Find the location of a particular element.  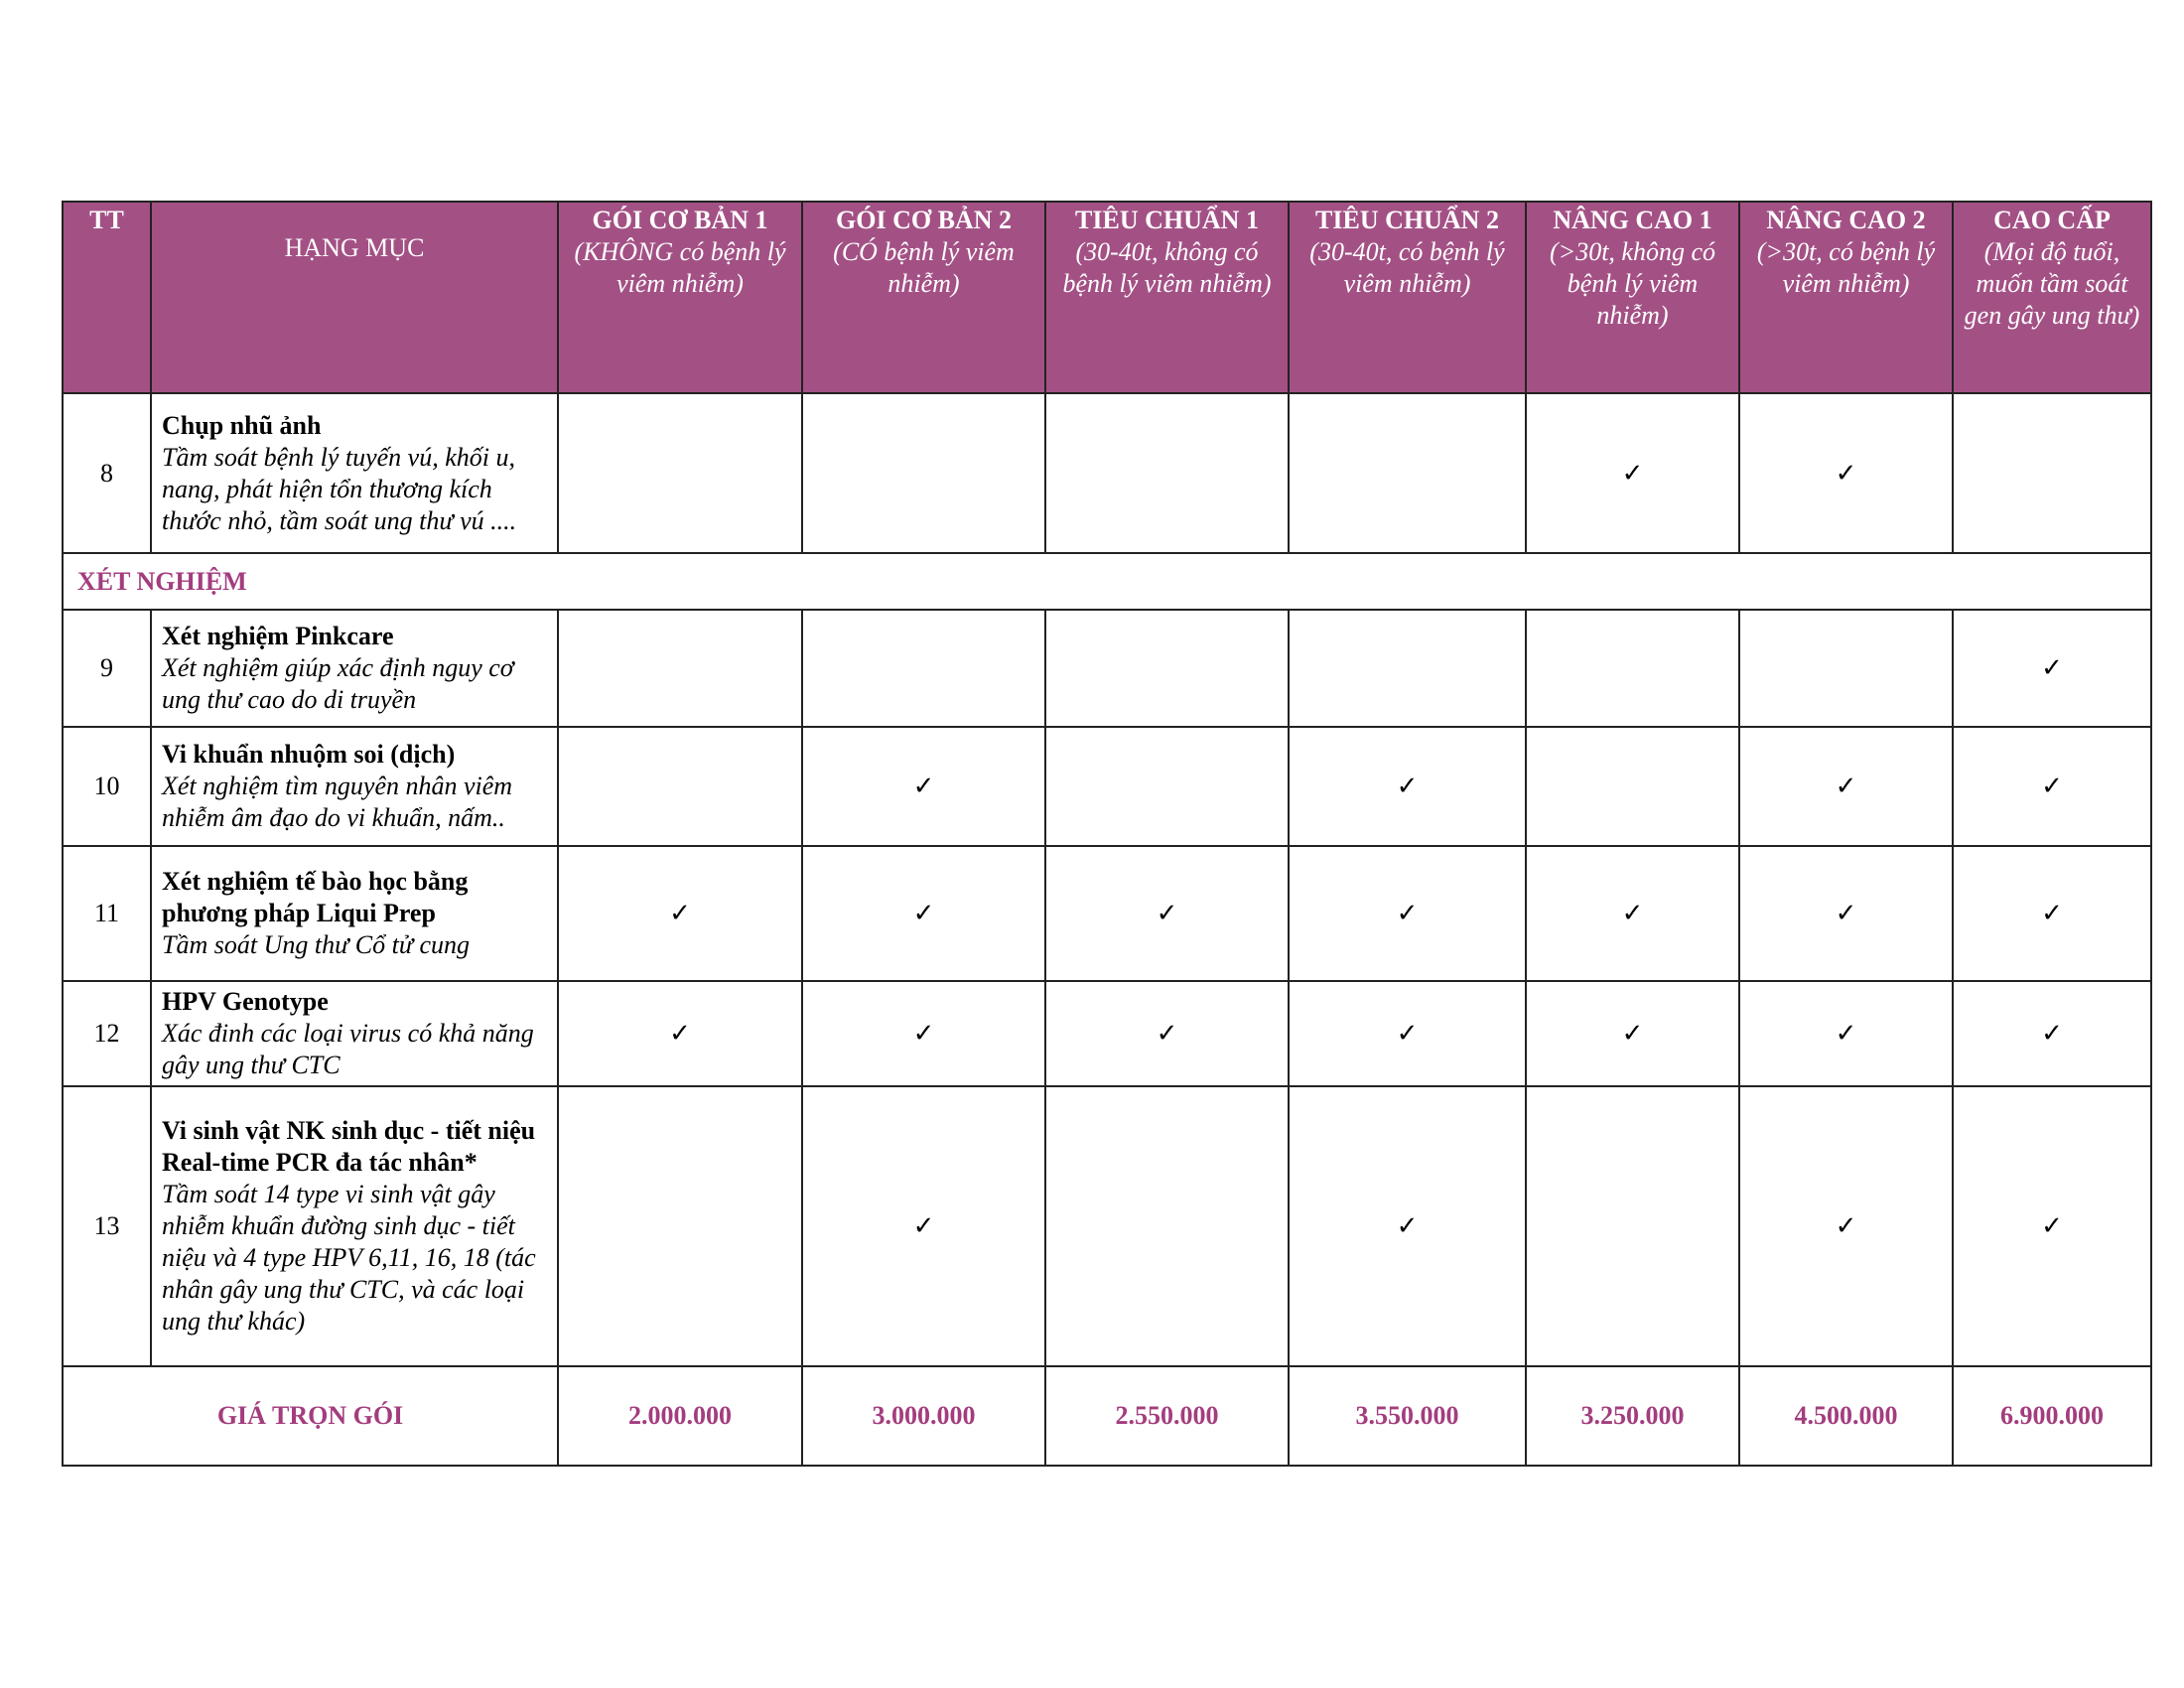

price-value: 6.900.000 is located at coordinates (2052, 1416).